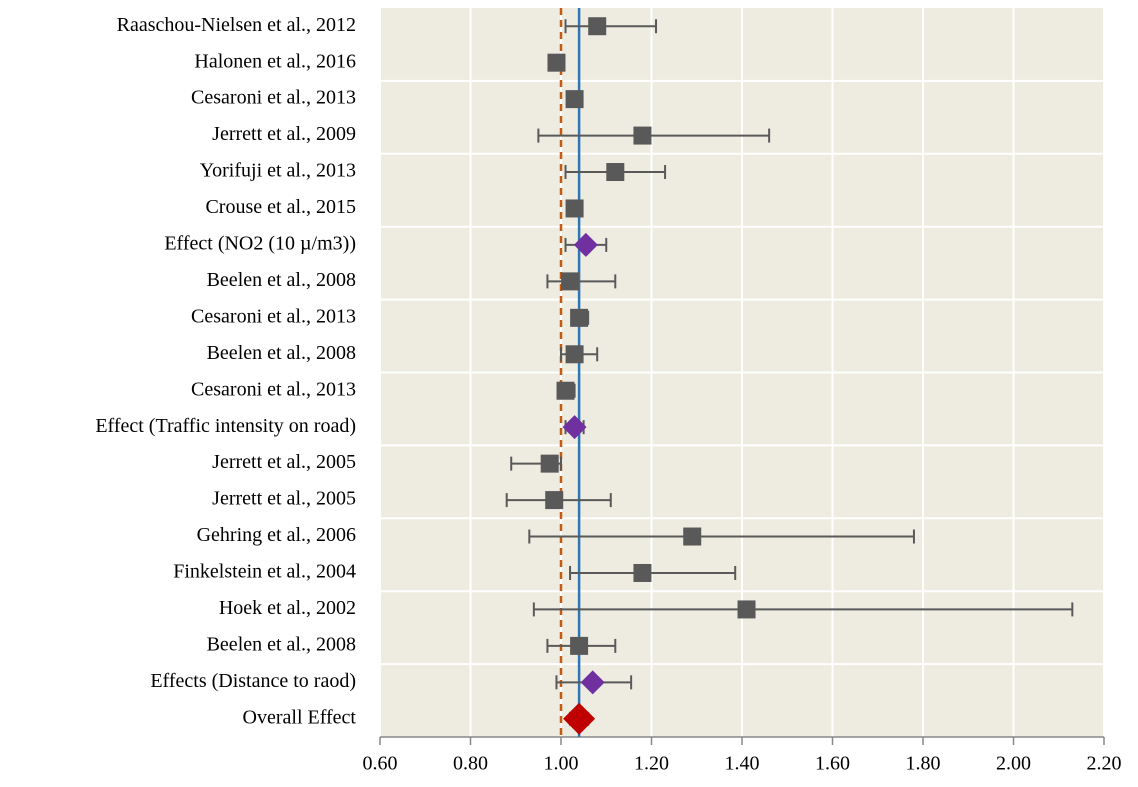  What do you see at coordinates (1013, 764) in the screenshot?
I see `x-tick-label: 2.00` at bounding box center [1013, 764].